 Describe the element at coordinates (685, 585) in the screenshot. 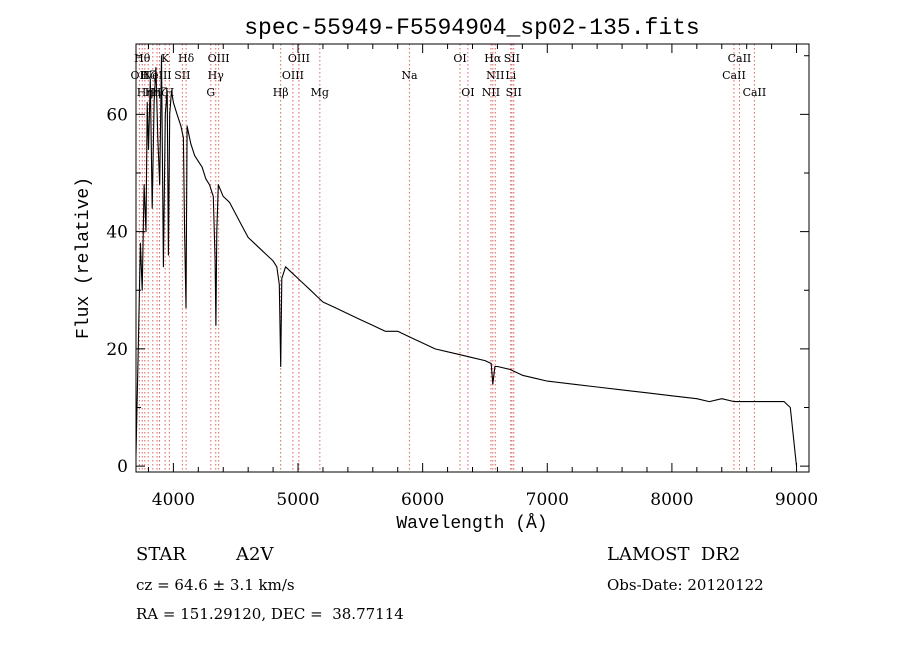

I see `obs-date-text: Obs-Date: 20120122` at that location.